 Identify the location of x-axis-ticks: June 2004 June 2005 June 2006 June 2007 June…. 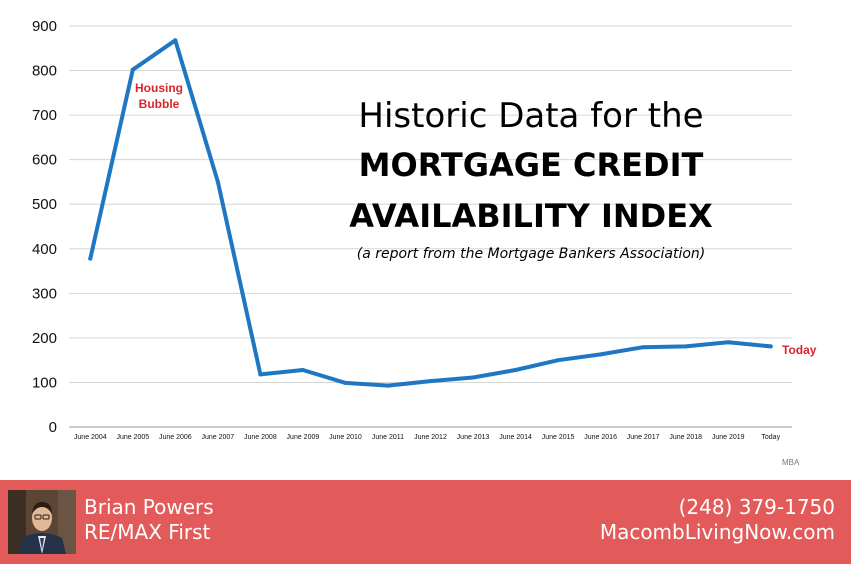
(427, 437).